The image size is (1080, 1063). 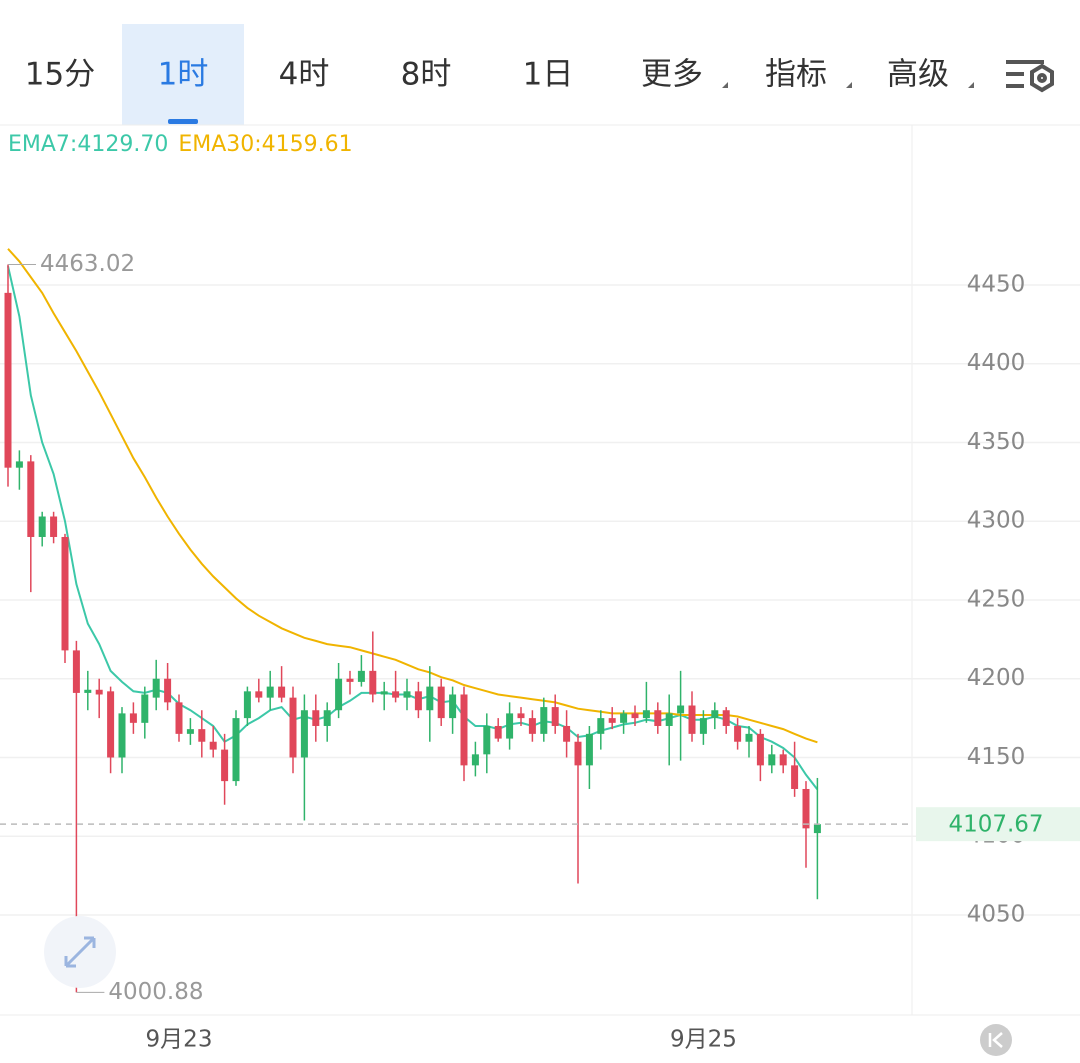 I want to click on icon-dot, so click(x=1042, y=78).